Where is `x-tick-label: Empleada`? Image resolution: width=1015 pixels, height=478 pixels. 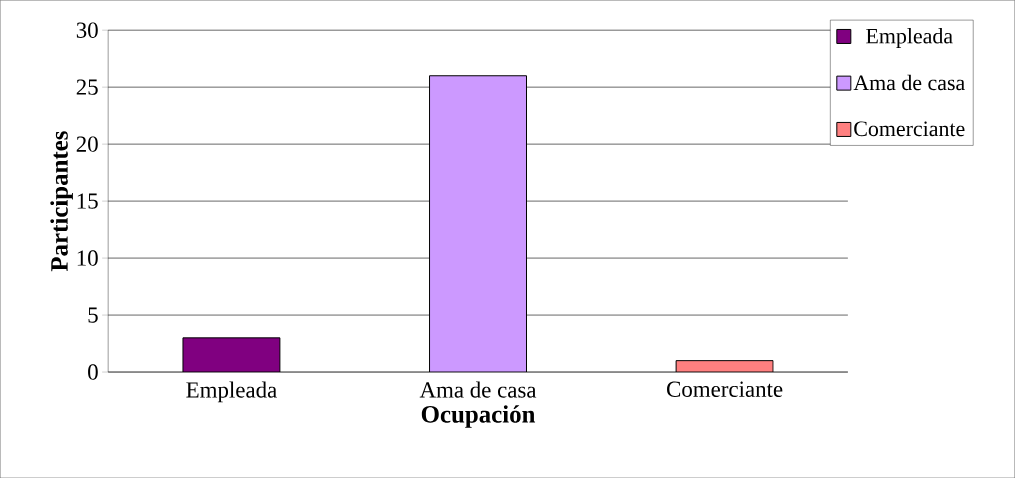
x-tick-label: Empleada is located at coordinates (231, 392).